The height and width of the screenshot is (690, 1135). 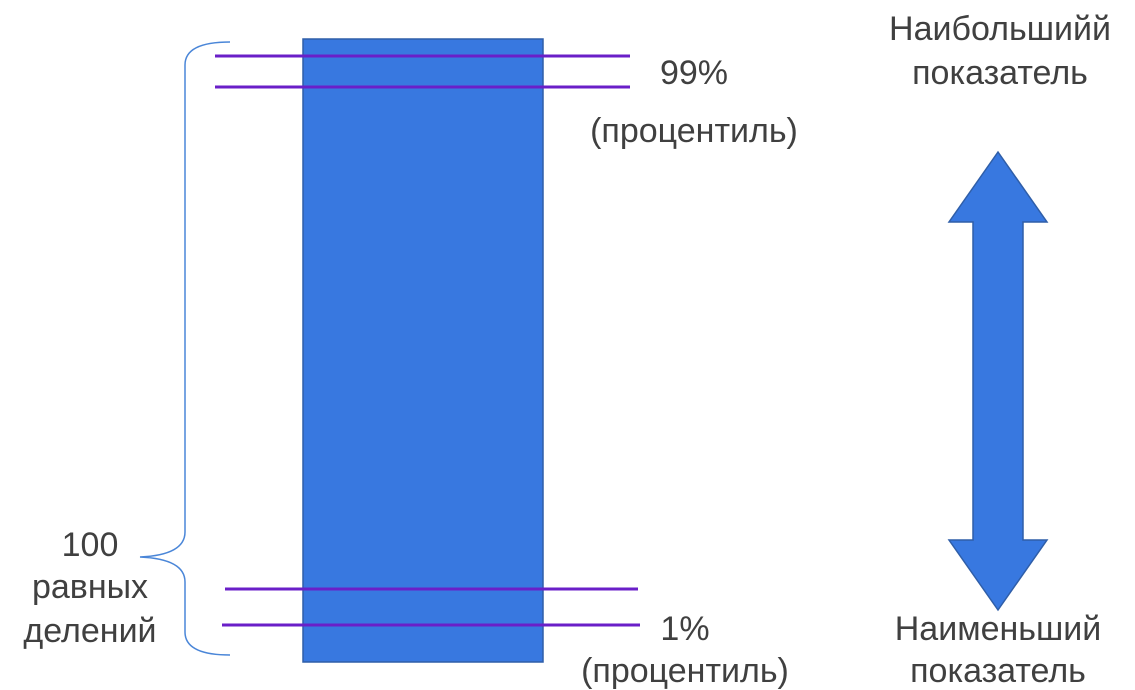 What do you see at coordinates (90, 587) in the screenshot?
I see `divisions-word-equal: равных` at bounding box center [90, 587].